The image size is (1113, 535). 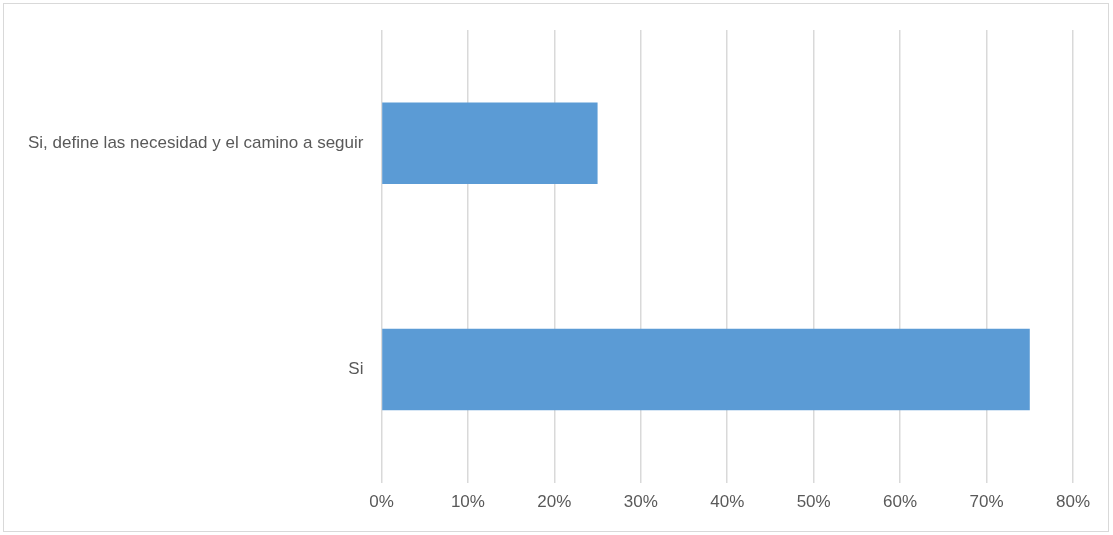 What do you see at coordinates (813, 502) in the screenshot?
I see `x-tick-label: 50%` at bounding box center [813, 502].